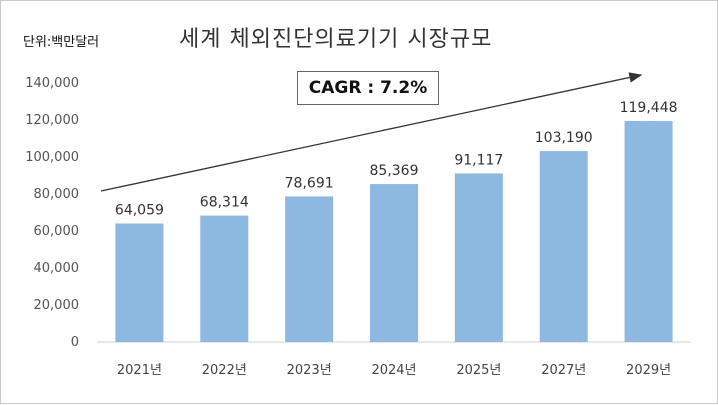 This screenshot has width=718, height=405. I want to click on y-tick-label: 140,000, so click(52, 83).